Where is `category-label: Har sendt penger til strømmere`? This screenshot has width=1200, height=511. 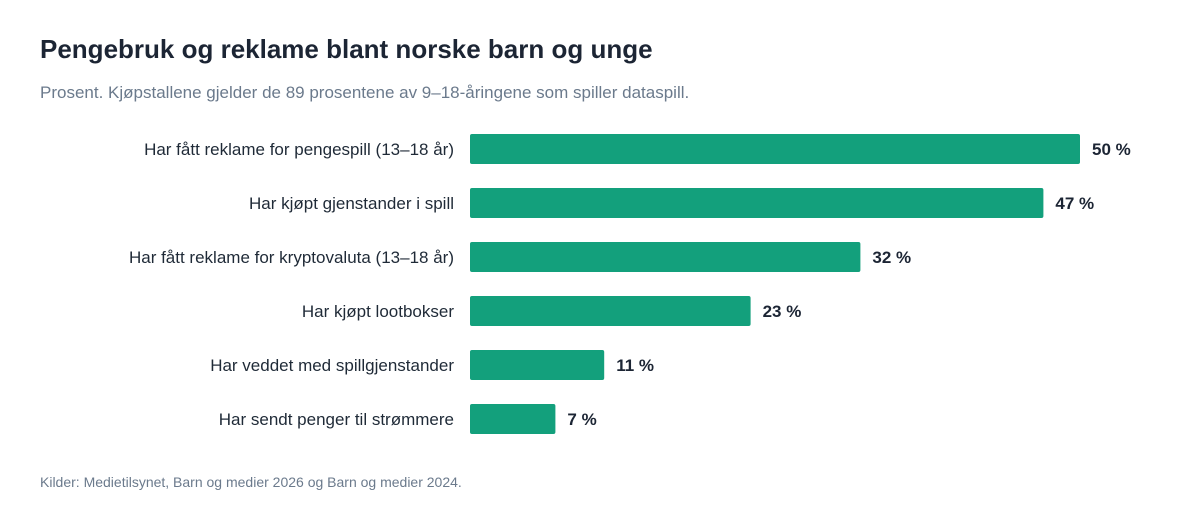
category-label: Har sendt penger til strømmere is located at coordinates (336, 419).